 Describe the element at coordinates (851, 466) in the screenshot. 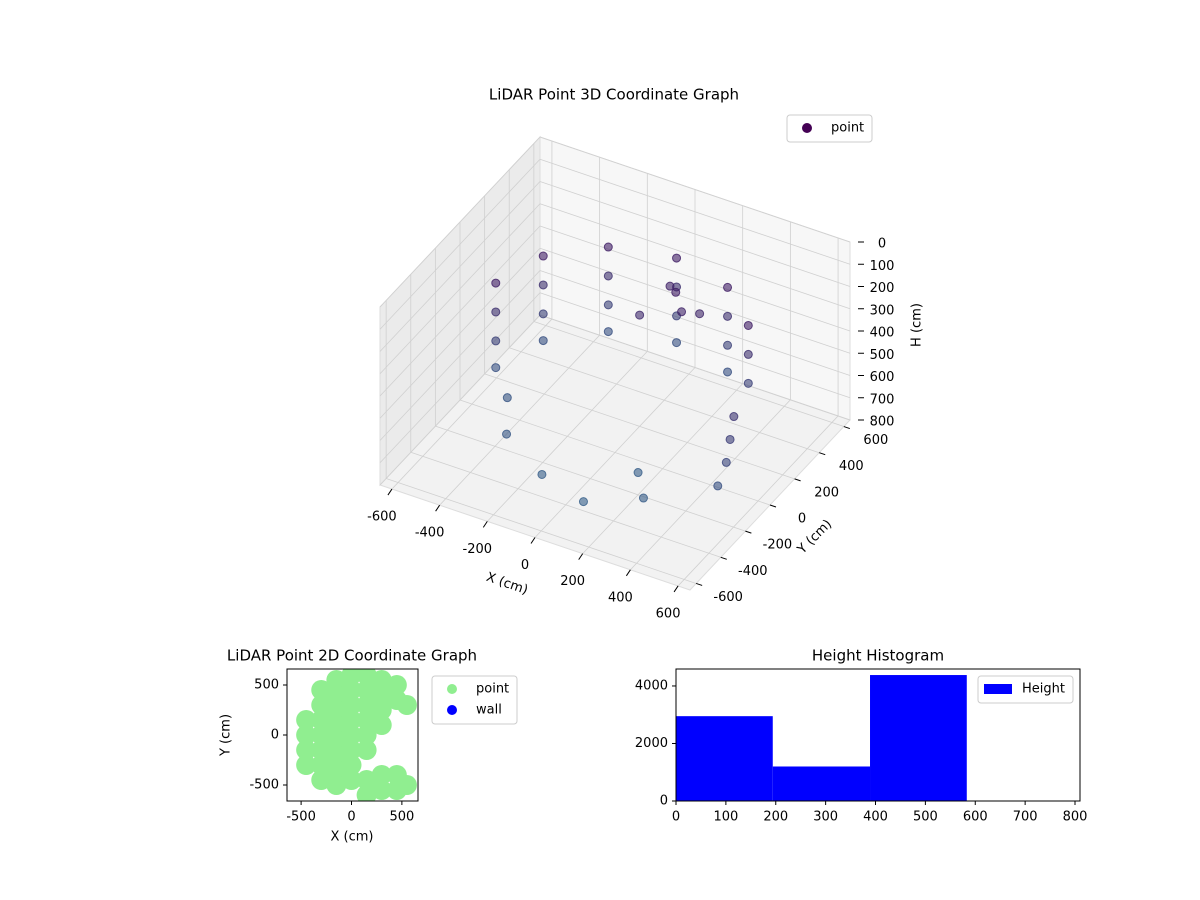

I see `y-tick-label: 400` at that location.